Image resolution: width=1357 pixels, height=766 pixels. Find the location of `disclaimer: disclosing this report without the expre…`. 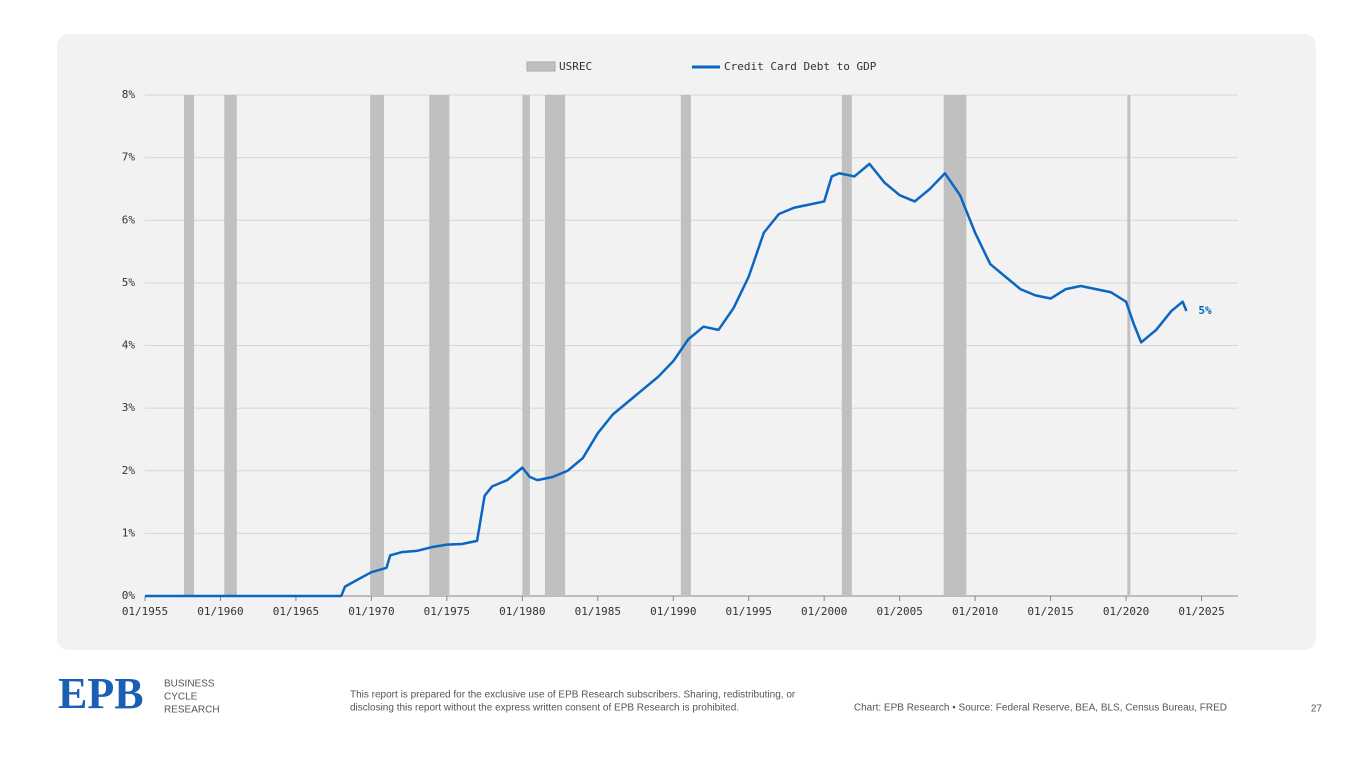

disclaimer: disclosing this report without the expre… is located at coordinates (544, 708).